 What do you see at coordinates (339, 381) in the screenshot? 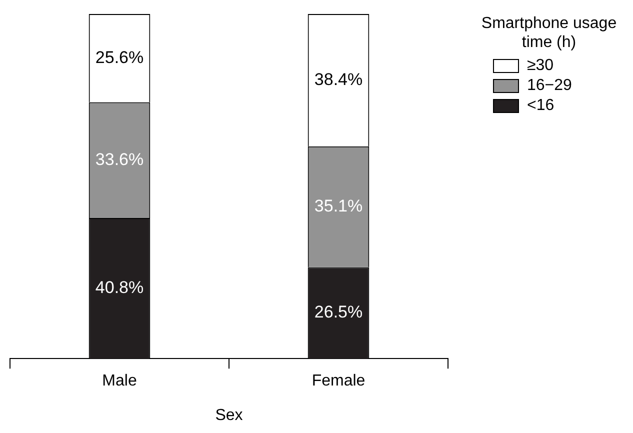
I see `x-tick-label: Female` at bounding box center [339, 381].